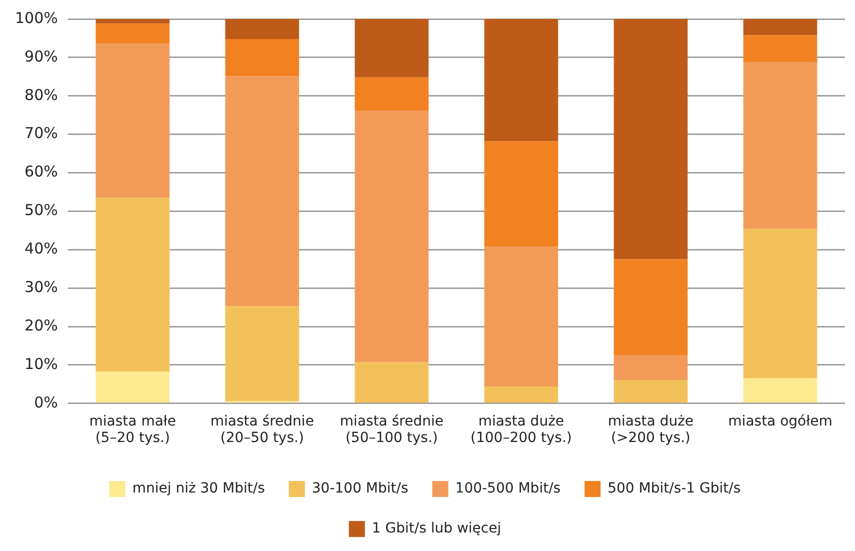 The image size is (855, 551). I want to click on legend-label: 1 Gbit/s lub więcej, so click(437, 528).